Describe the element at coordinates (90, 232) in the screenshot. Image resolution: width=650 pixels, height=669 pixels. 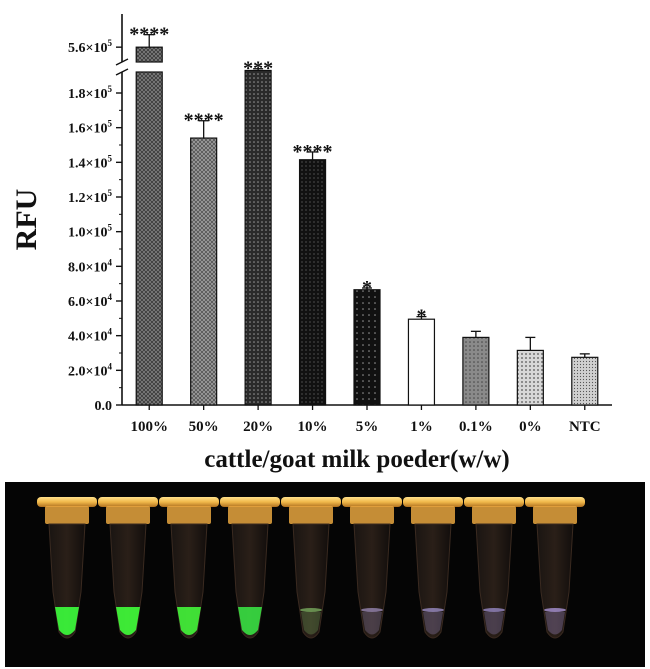
I see `y-tick-label: 1.0×10⁵` at that location.